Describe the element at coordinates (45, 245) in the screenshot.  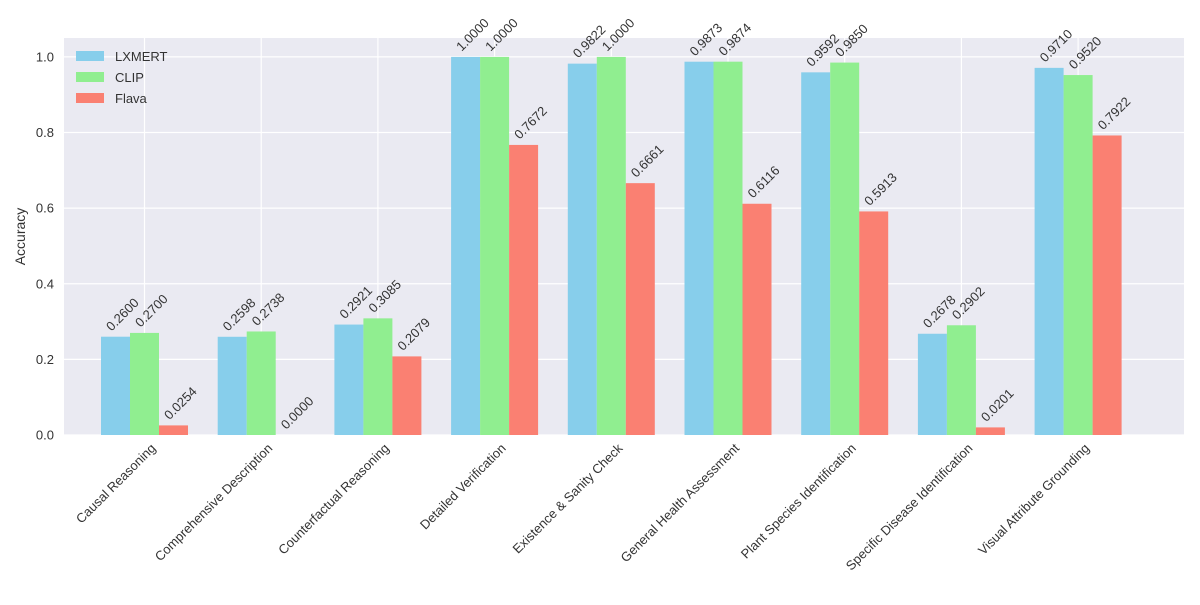
I see `y-axis-ticks: 0.0 0.2 0.4 0.6 0.8 1.0` at that location.